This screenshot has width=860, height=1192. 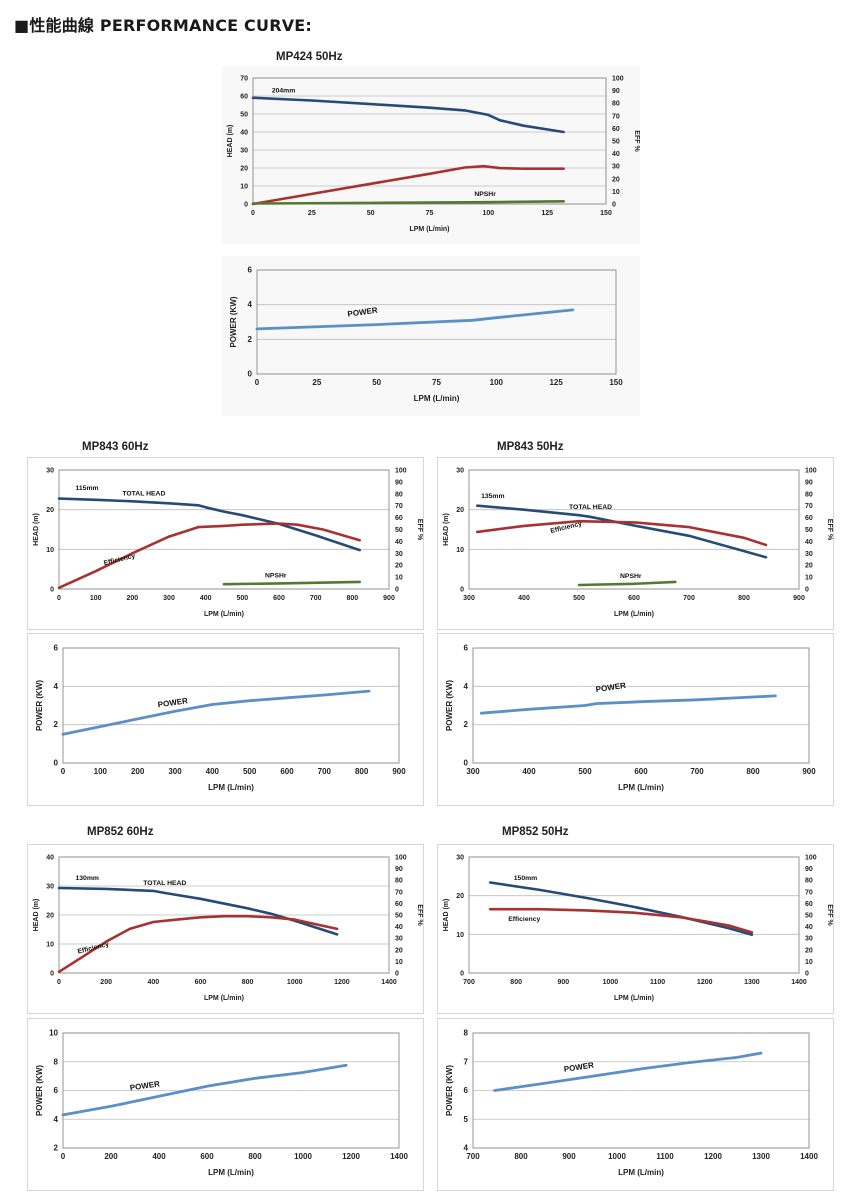 I want to click on x-axis-title: LPM (L/min), so click(x=231, y=787).